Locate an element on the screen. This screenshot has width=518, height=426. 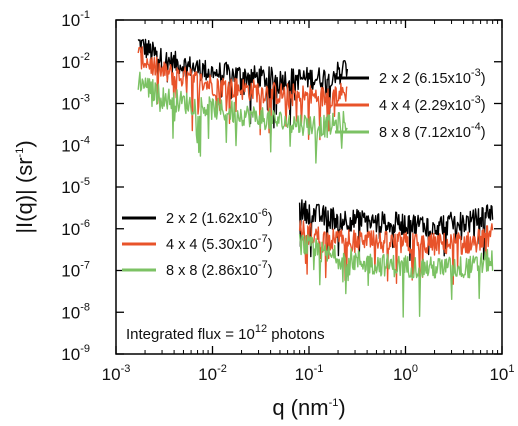
x-axis-title: q (nm-1) is located at coordinates (308, 407).